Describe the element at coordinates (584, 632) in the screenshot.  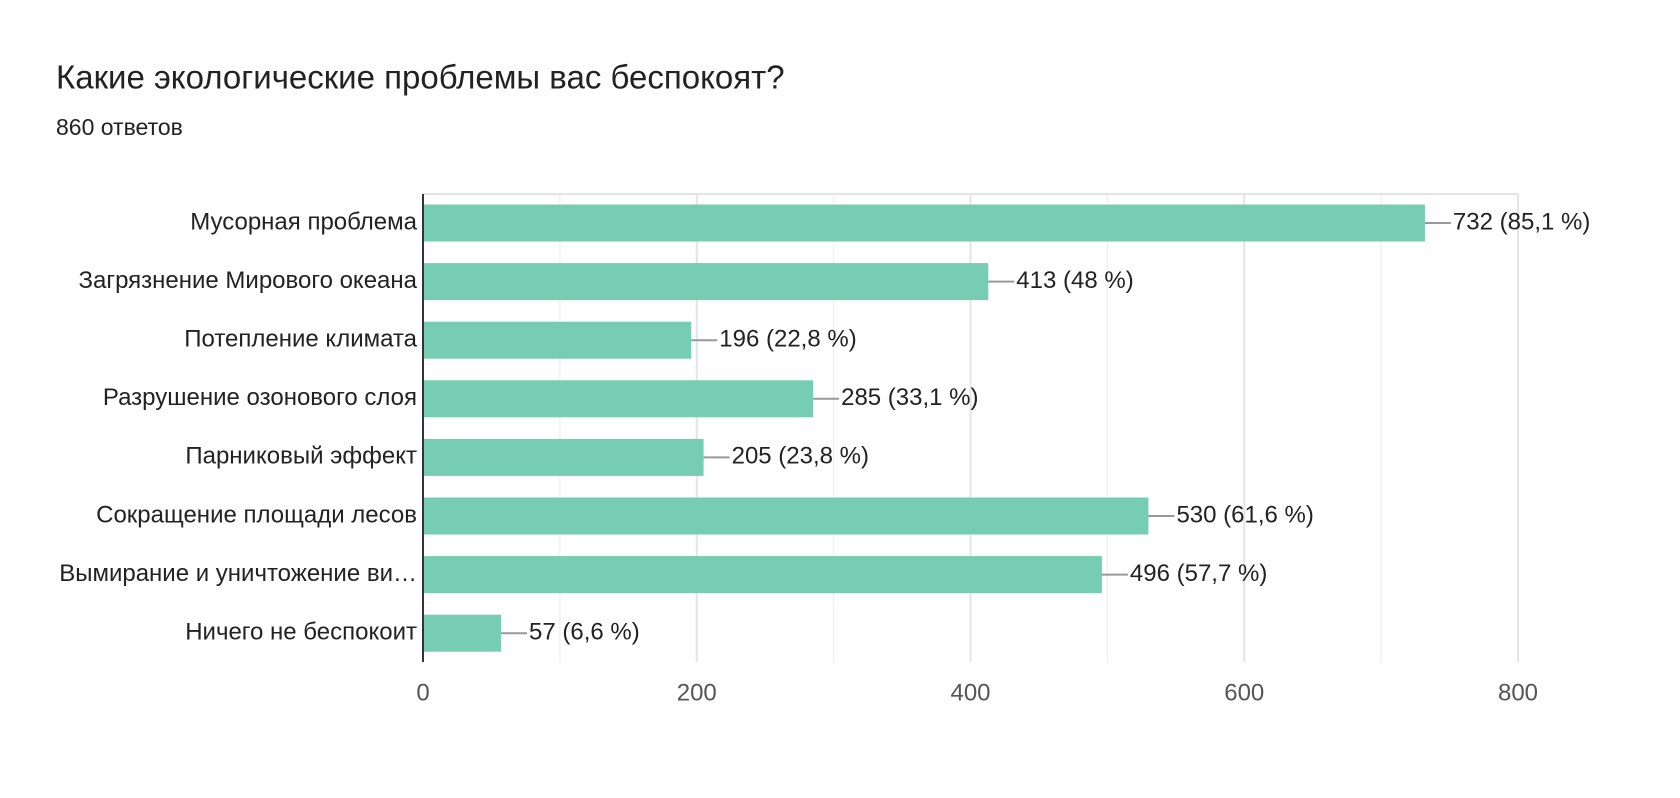
I see `data-label: 57 (6,6 %)` at that location.